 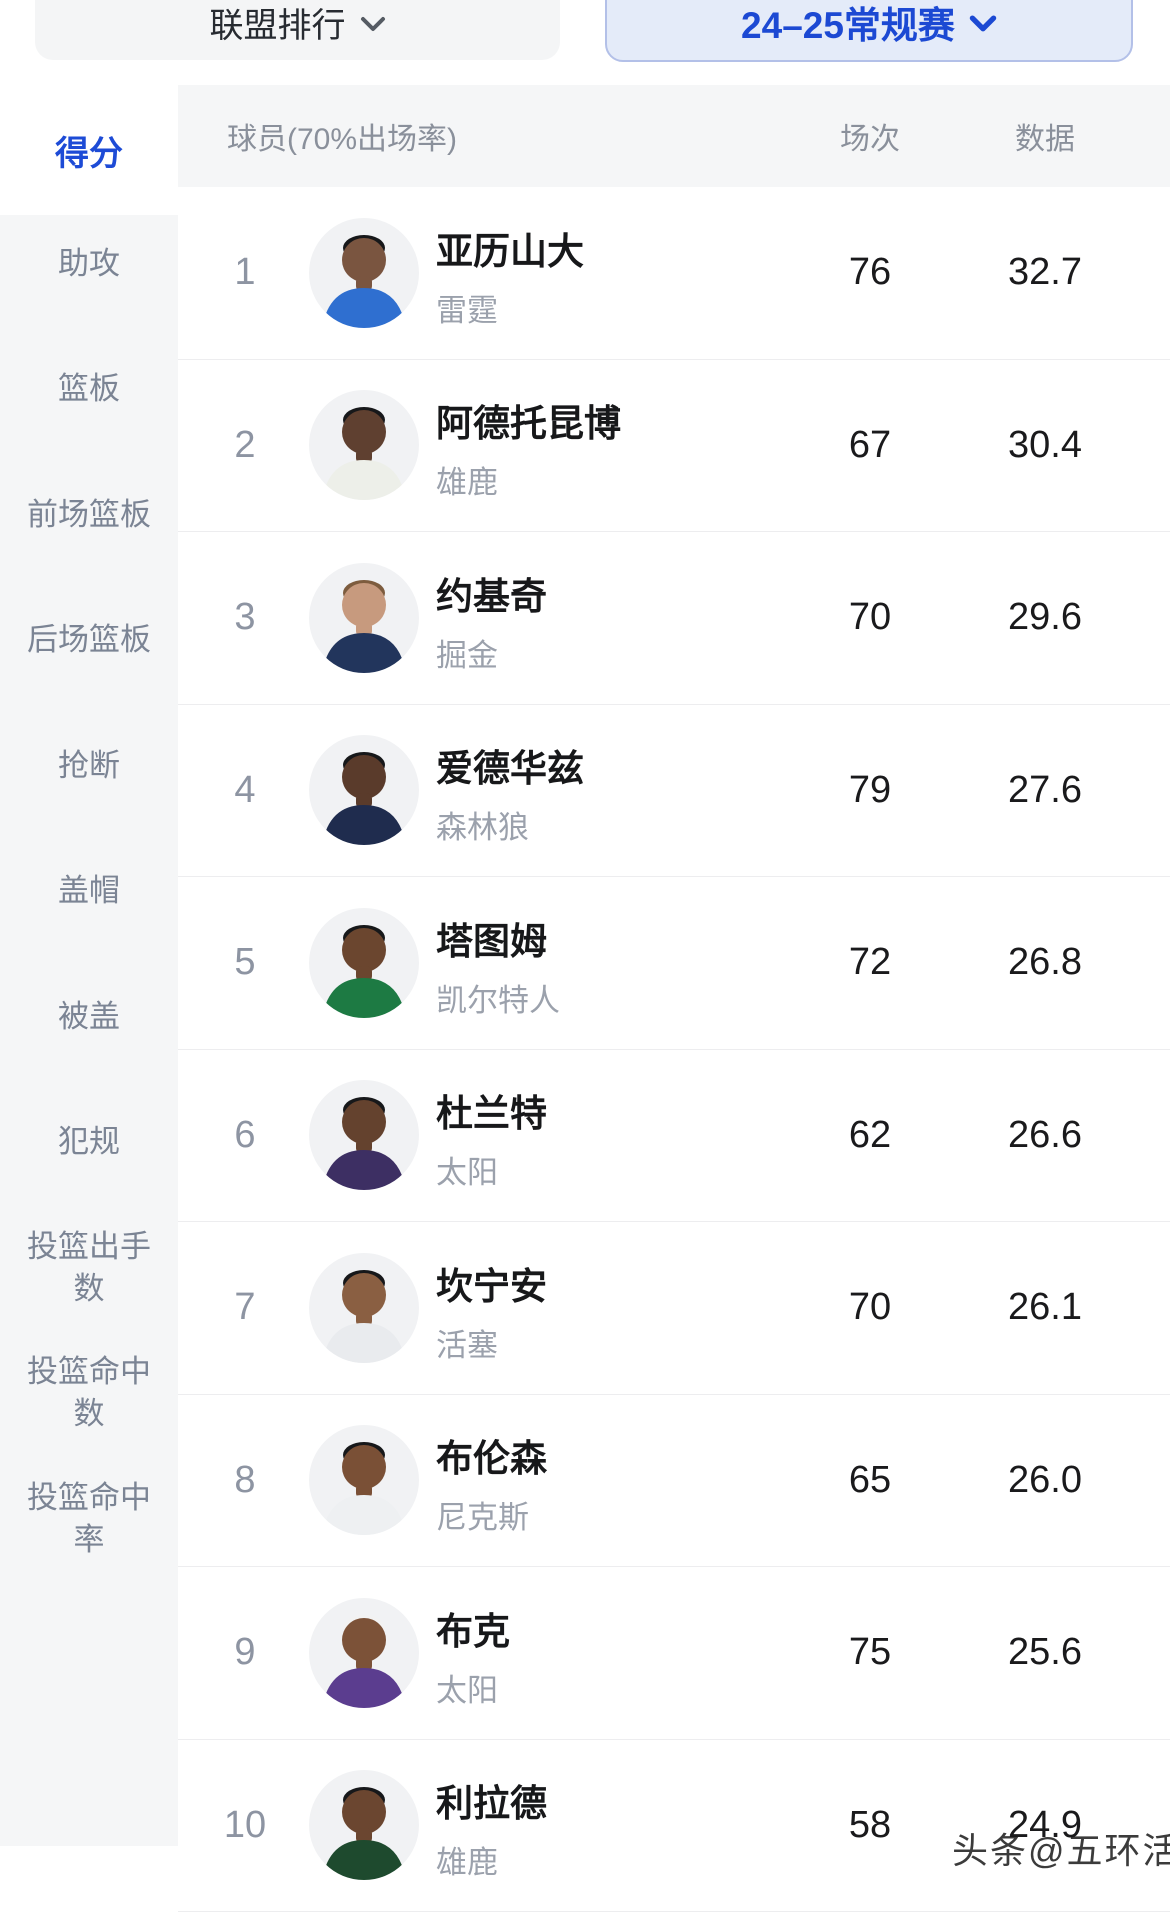 I want to click on games-played: 75, so click(x=870, y=1653).